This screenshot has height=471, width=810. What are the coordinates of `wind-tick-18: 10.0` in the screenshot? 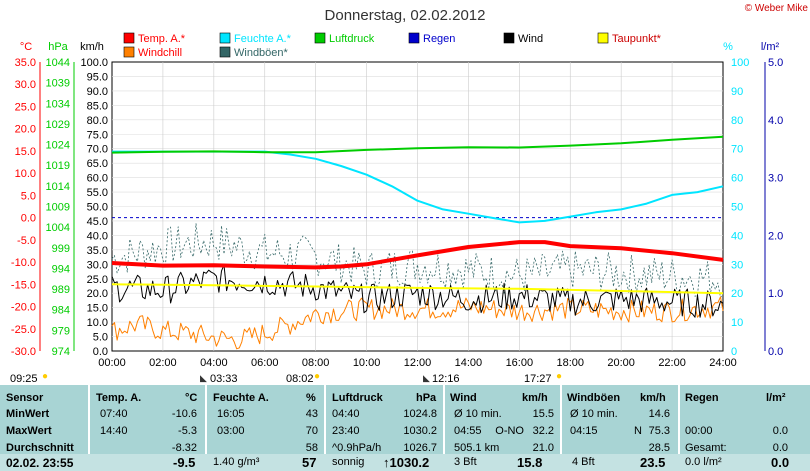 It's located at (97, 323).